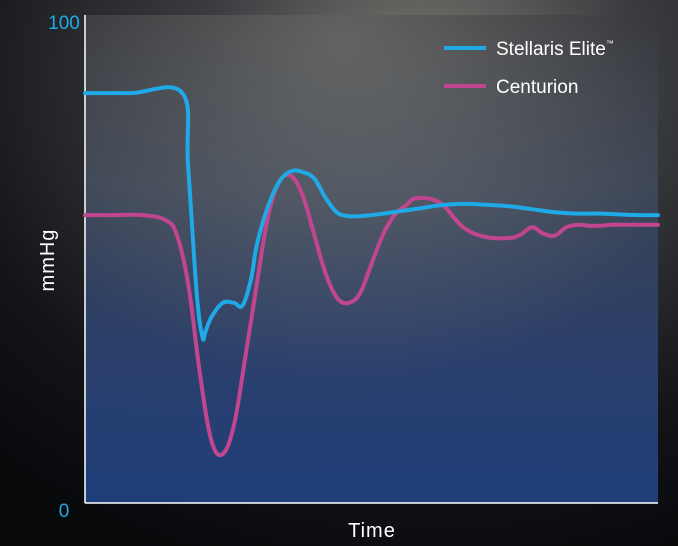 This screenshot has width=678, height=546. Describe the element at coordinates (537, 87) in the screenshot. I see `legend-label-centurion: Centurion` at that location.